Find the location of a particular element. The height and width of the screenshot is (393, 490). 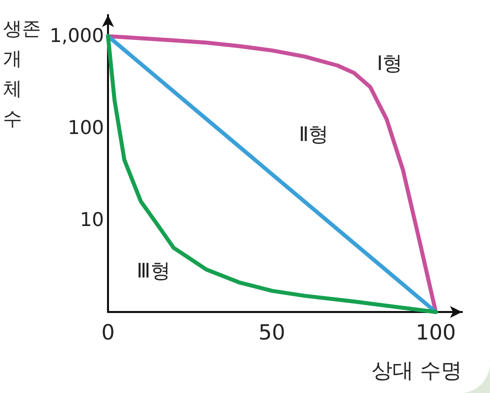

x-tick-label: 50 is located at coordinates (272, 332).